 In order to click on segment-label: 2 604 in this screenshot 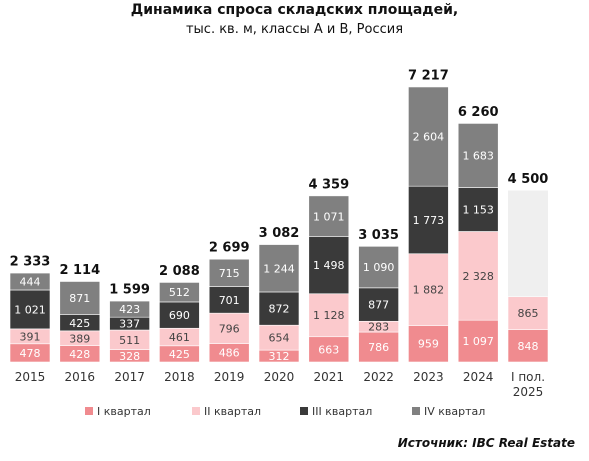, I will do `click(429, 137)`.